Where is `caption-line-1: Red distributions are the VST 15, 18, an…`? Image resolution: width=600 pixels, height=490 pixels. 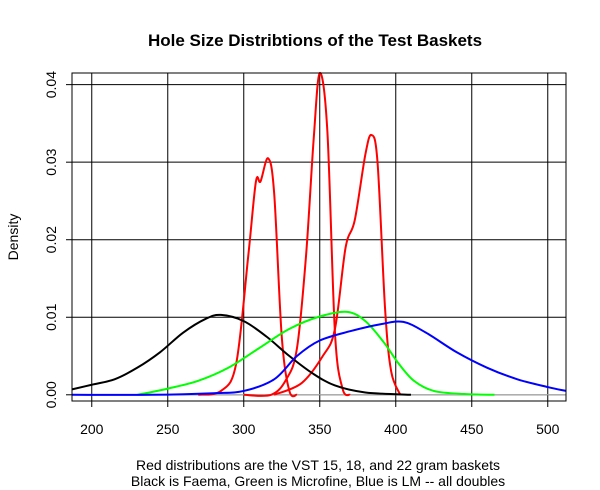
caption-line-1: Red distributions are the VST 15, 18, an… is located at coordinates (318, 465).